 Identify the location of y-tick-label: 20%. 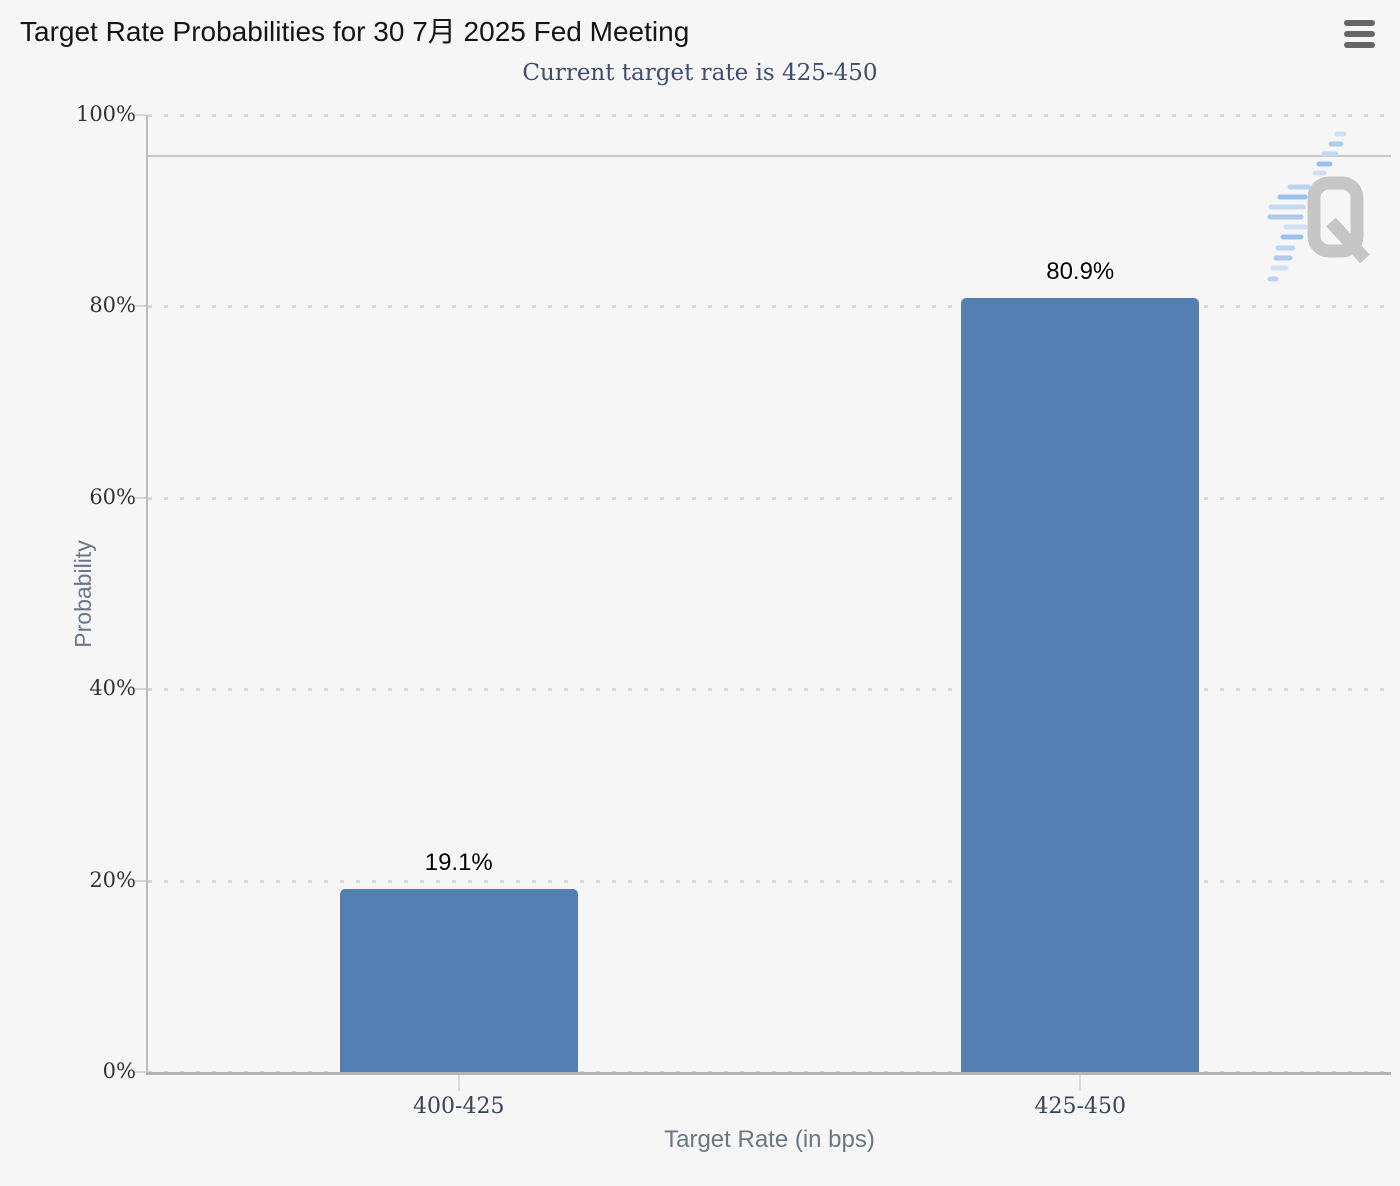
(112, 879).